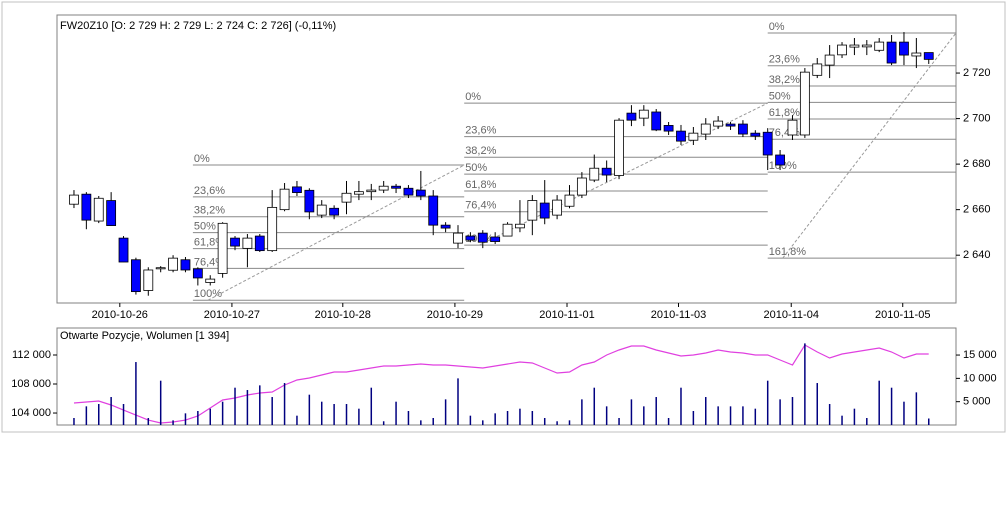  Describe the element at coordinates (902, 315) in the screenshot. I see `x-tick-label: 2010-11-05` at that location.